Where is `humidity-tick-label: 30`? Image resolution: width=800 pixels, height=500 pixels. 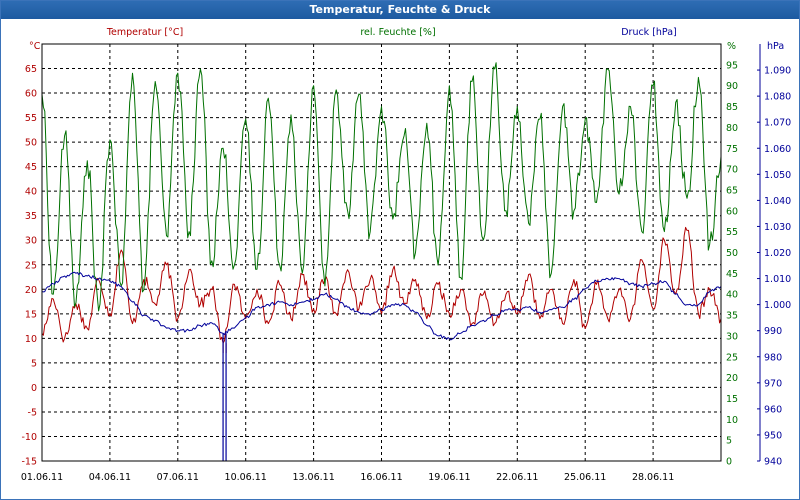
humidity-tick-label: 30 is located at coordinates (732, 336).